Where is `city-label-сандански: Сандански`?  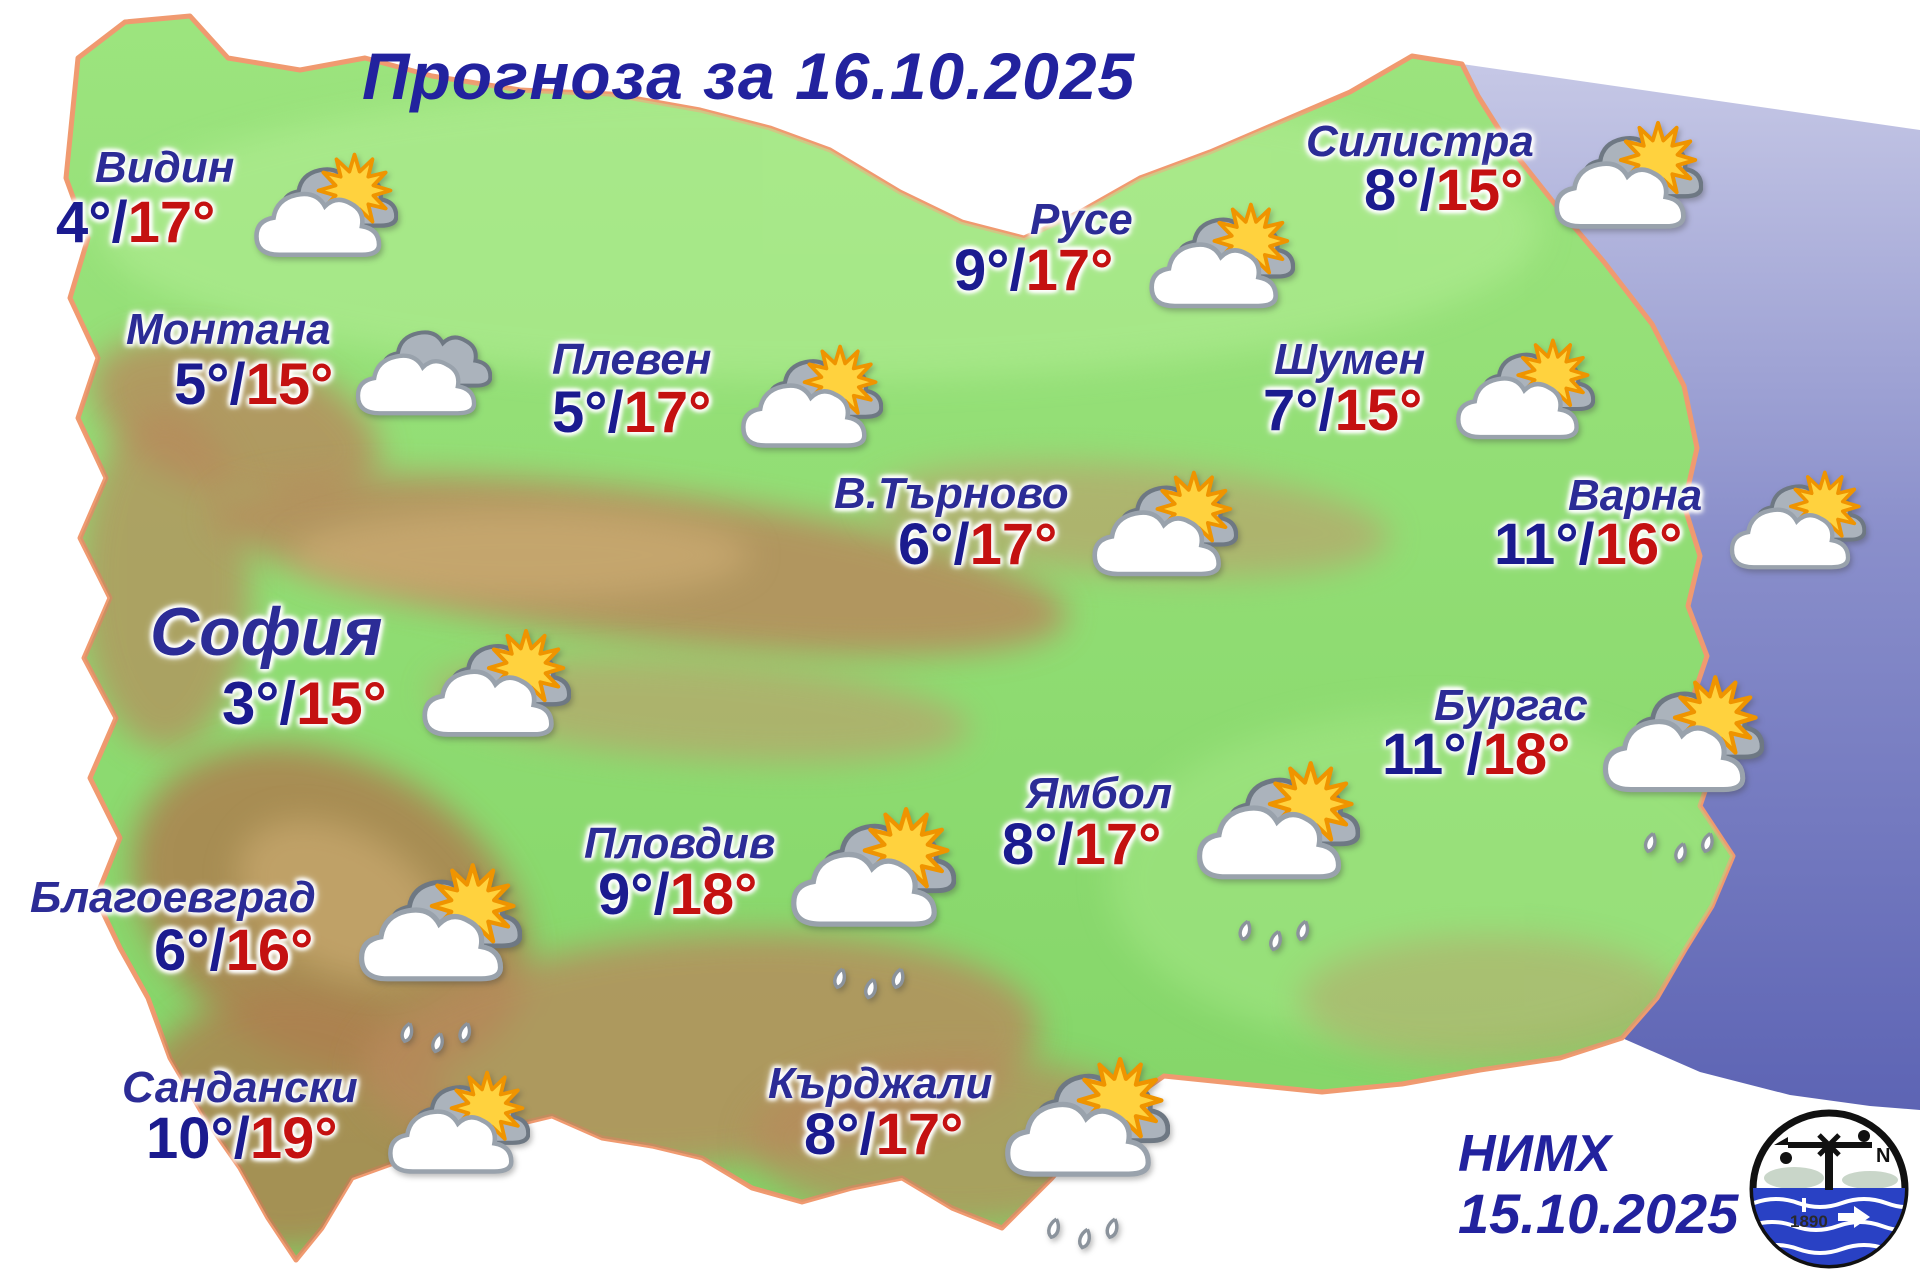 city-label-сандански: Сандански is located at coordinates (240, 1087).